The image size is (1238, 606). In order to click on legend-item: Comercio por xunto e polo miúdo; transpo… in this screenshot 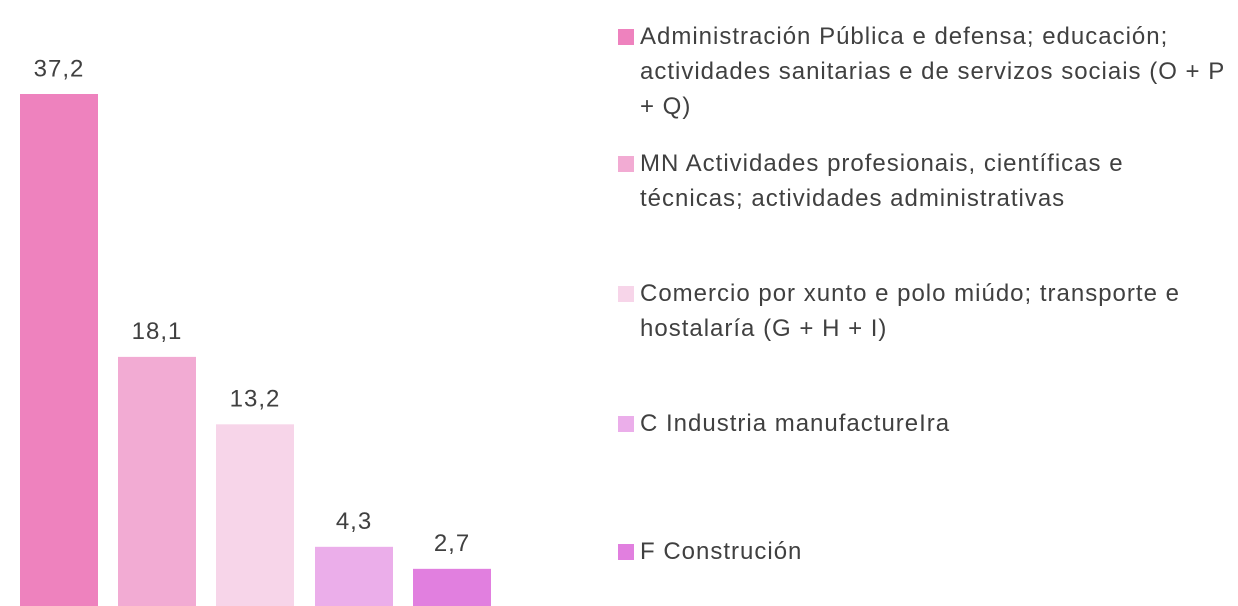, I will do `click(925, 311)`.